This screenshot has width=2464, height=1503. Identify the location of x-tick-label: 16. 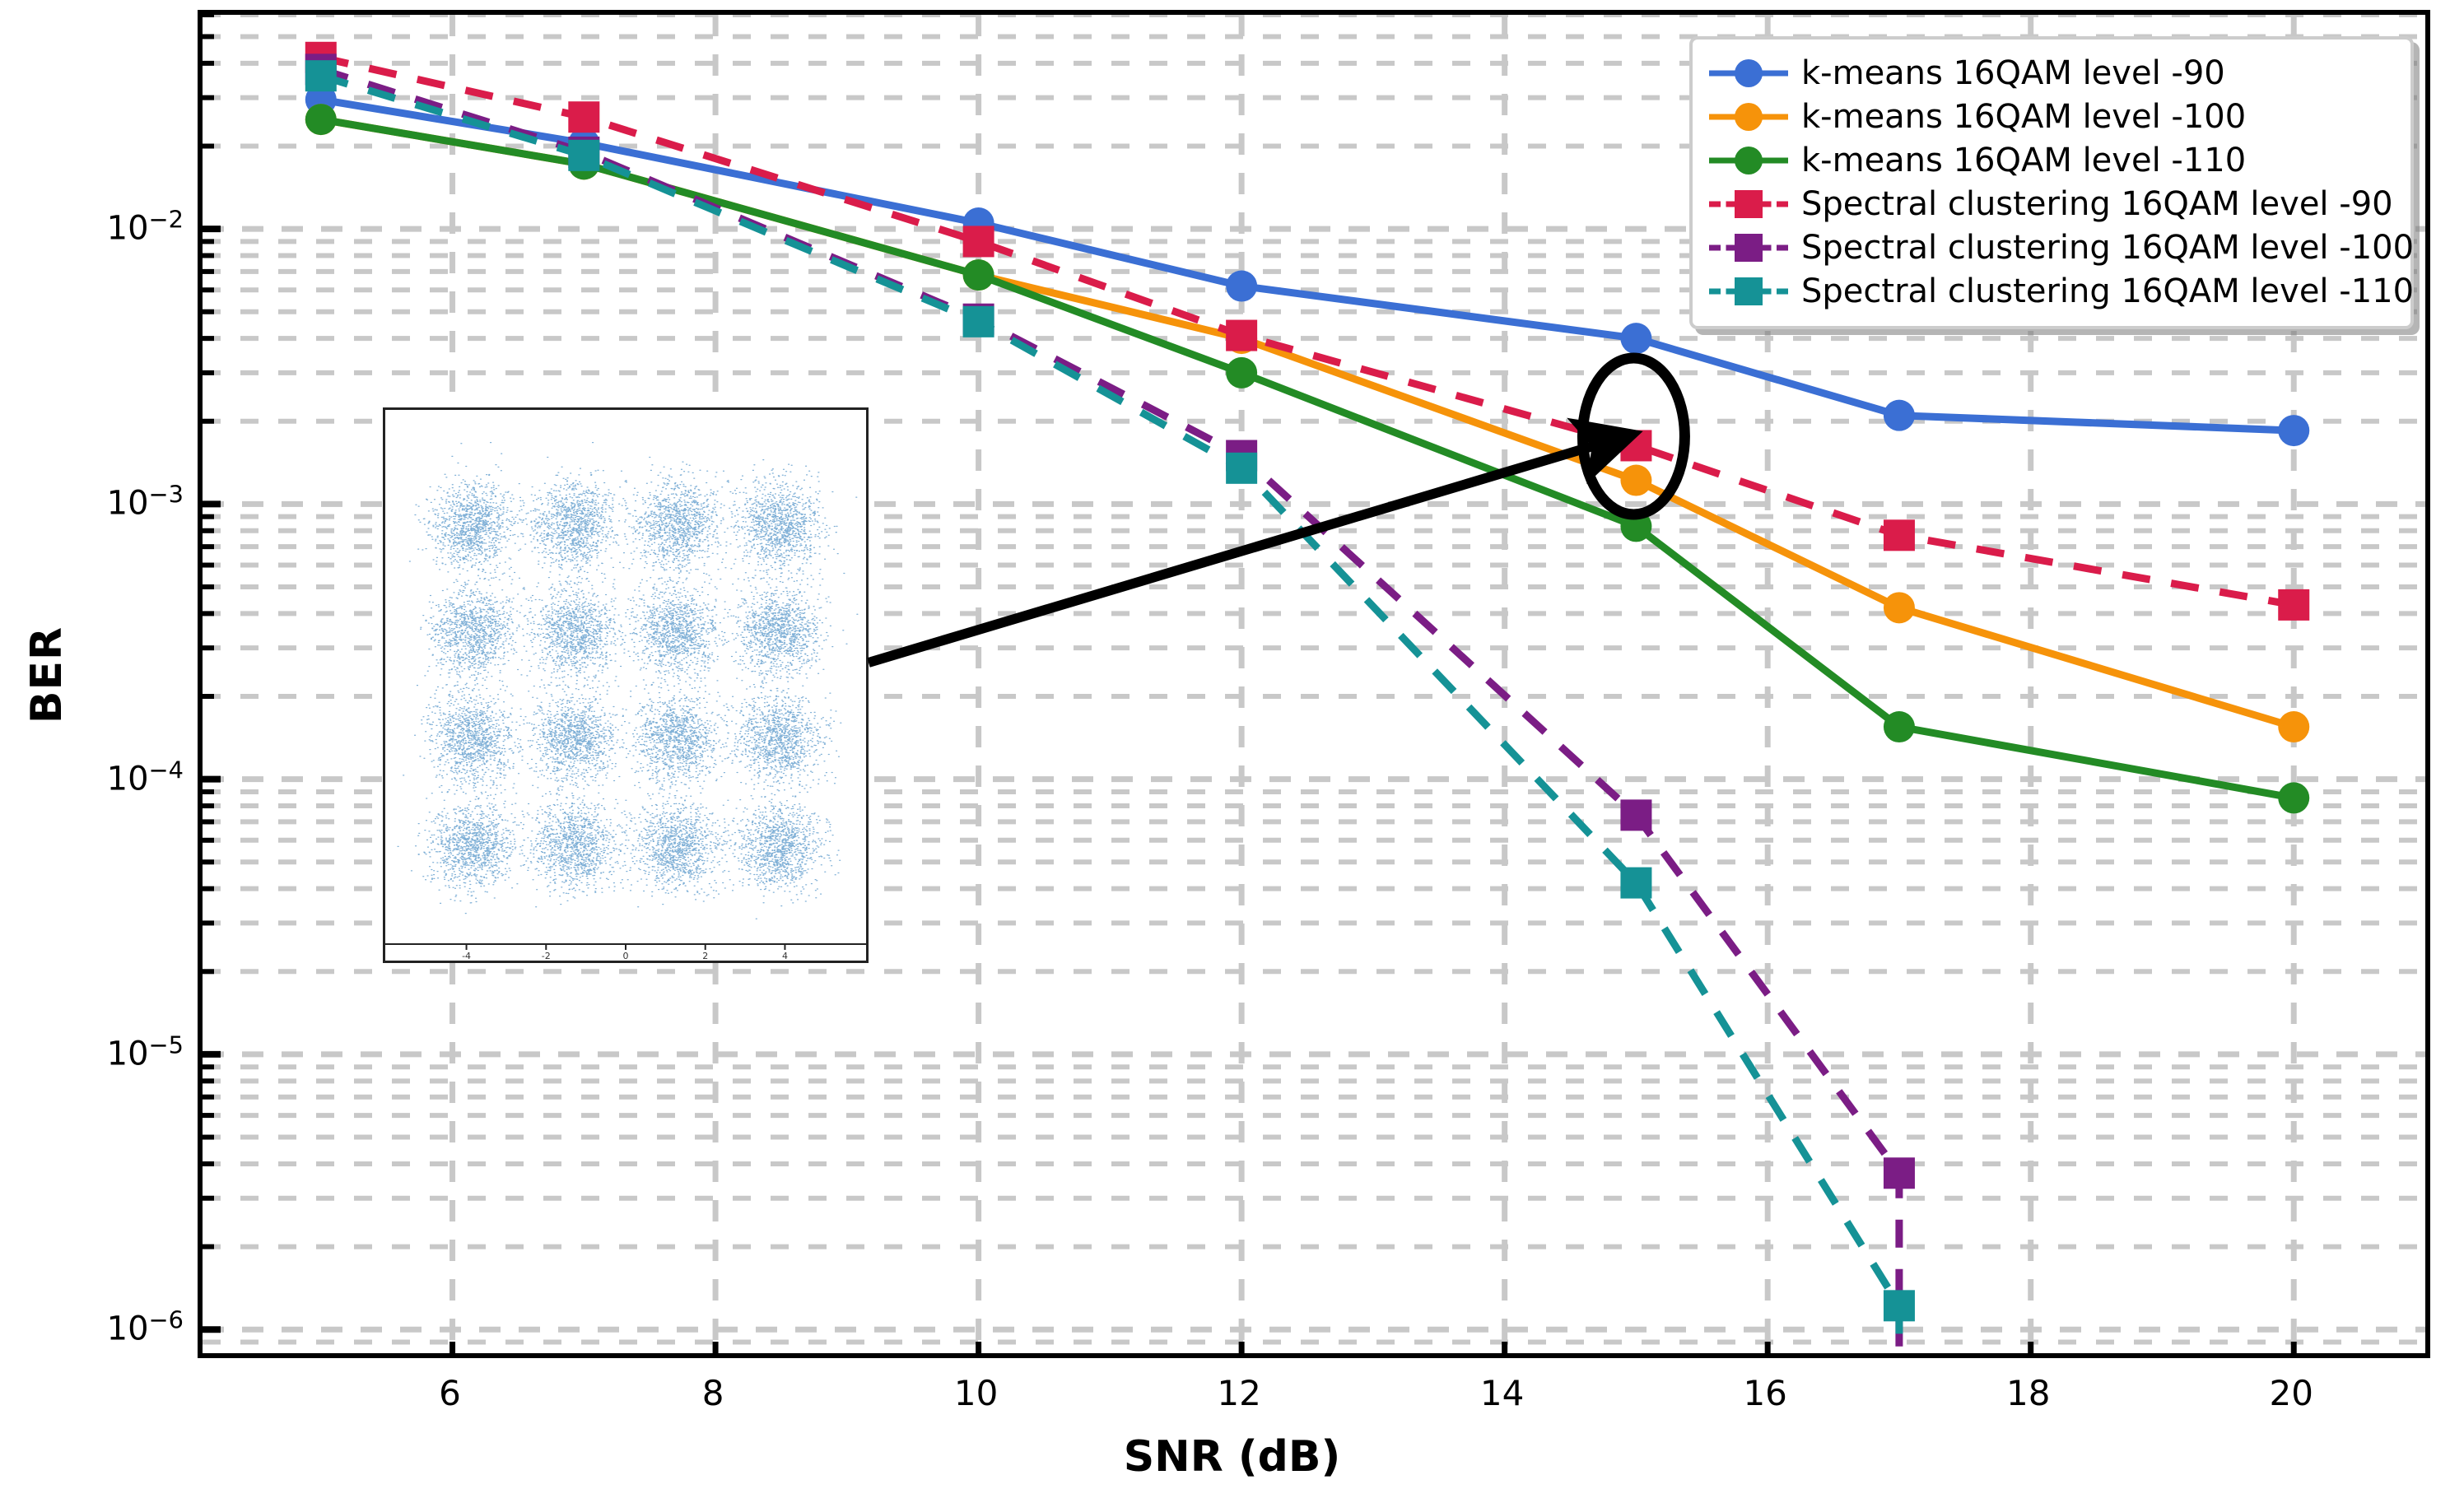
(1765, 1393).